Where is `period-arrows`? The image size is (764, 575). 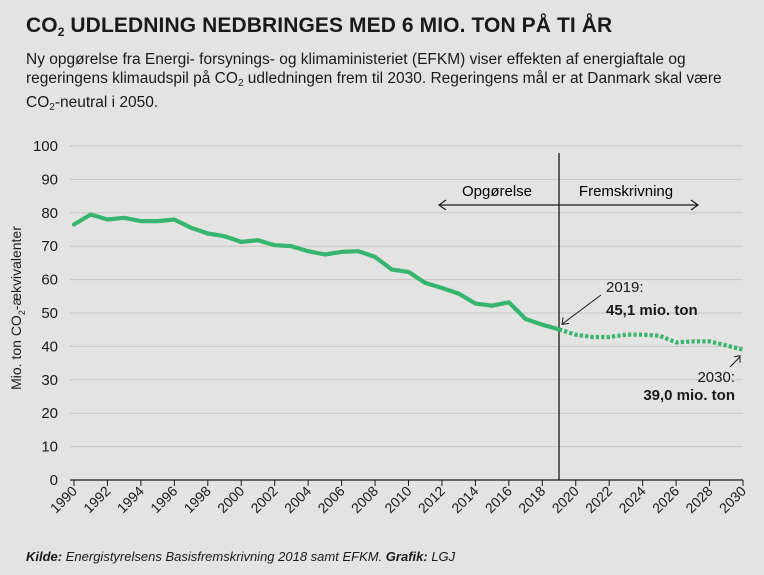 period-arrows is located at coordinates (568, 205).